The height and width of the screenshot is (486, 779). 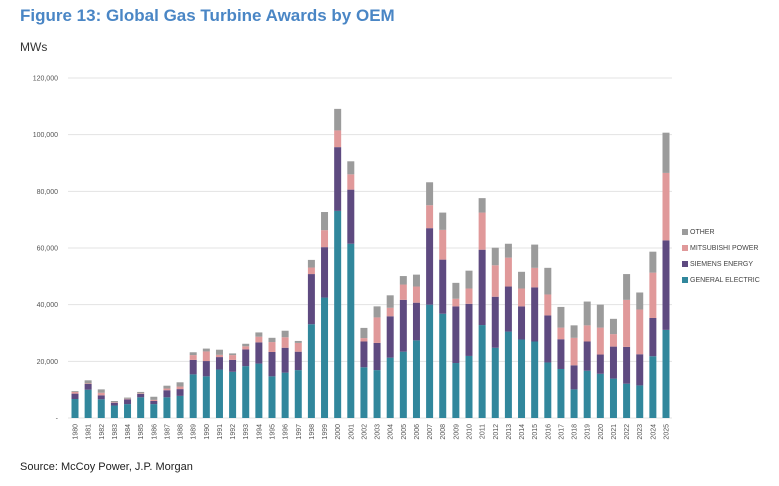 I want to click on x-tick-label: 2011, so click(x=483, y=431).